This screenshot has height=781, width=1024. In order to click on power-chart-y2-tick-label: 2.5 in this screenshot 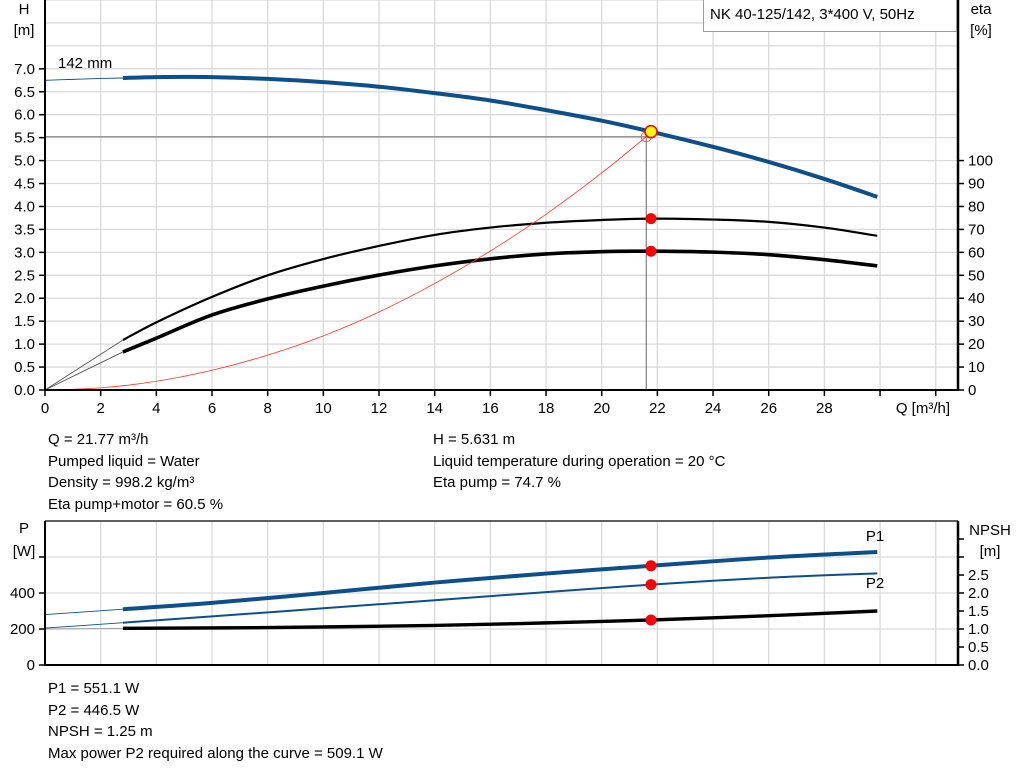, I will do `click(978, 575)`.